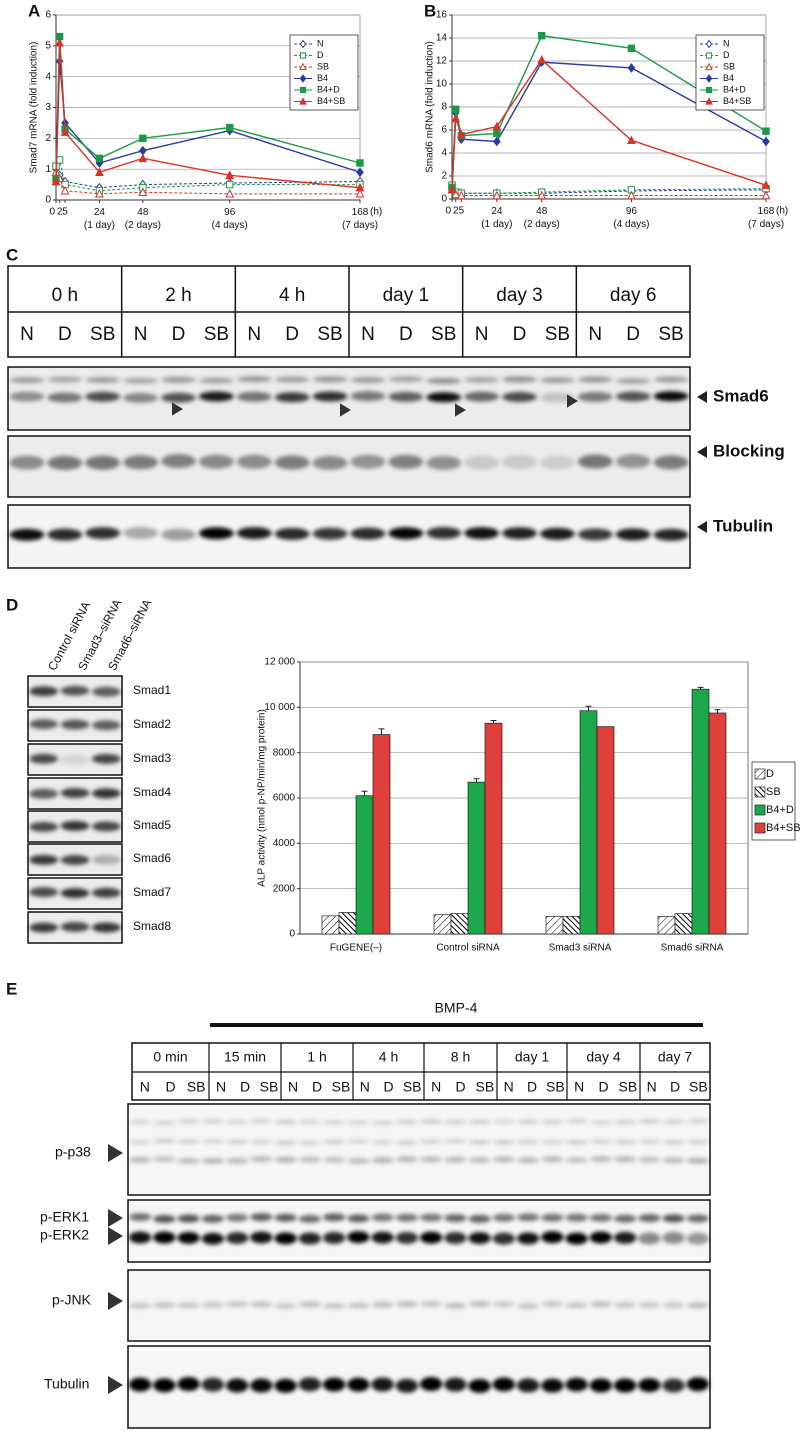 The width and height of the screenshot is (800, 1431). I want to click on panel-label: B, so click(430, 10).